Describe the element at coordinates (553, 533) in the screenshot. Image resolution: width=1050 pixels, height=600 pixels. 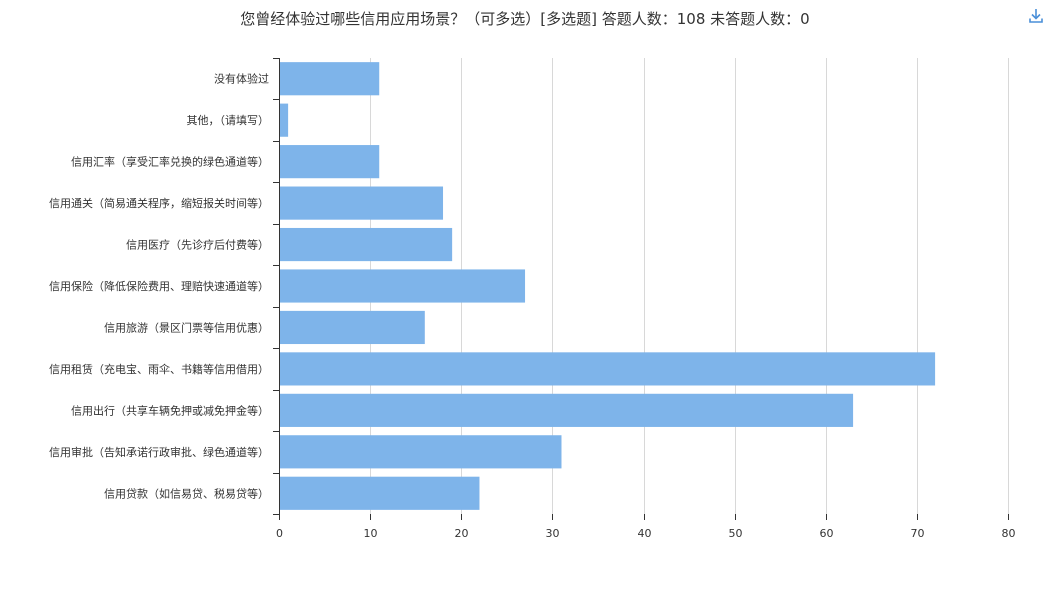
I see `x-tick-label: 30` at that location.